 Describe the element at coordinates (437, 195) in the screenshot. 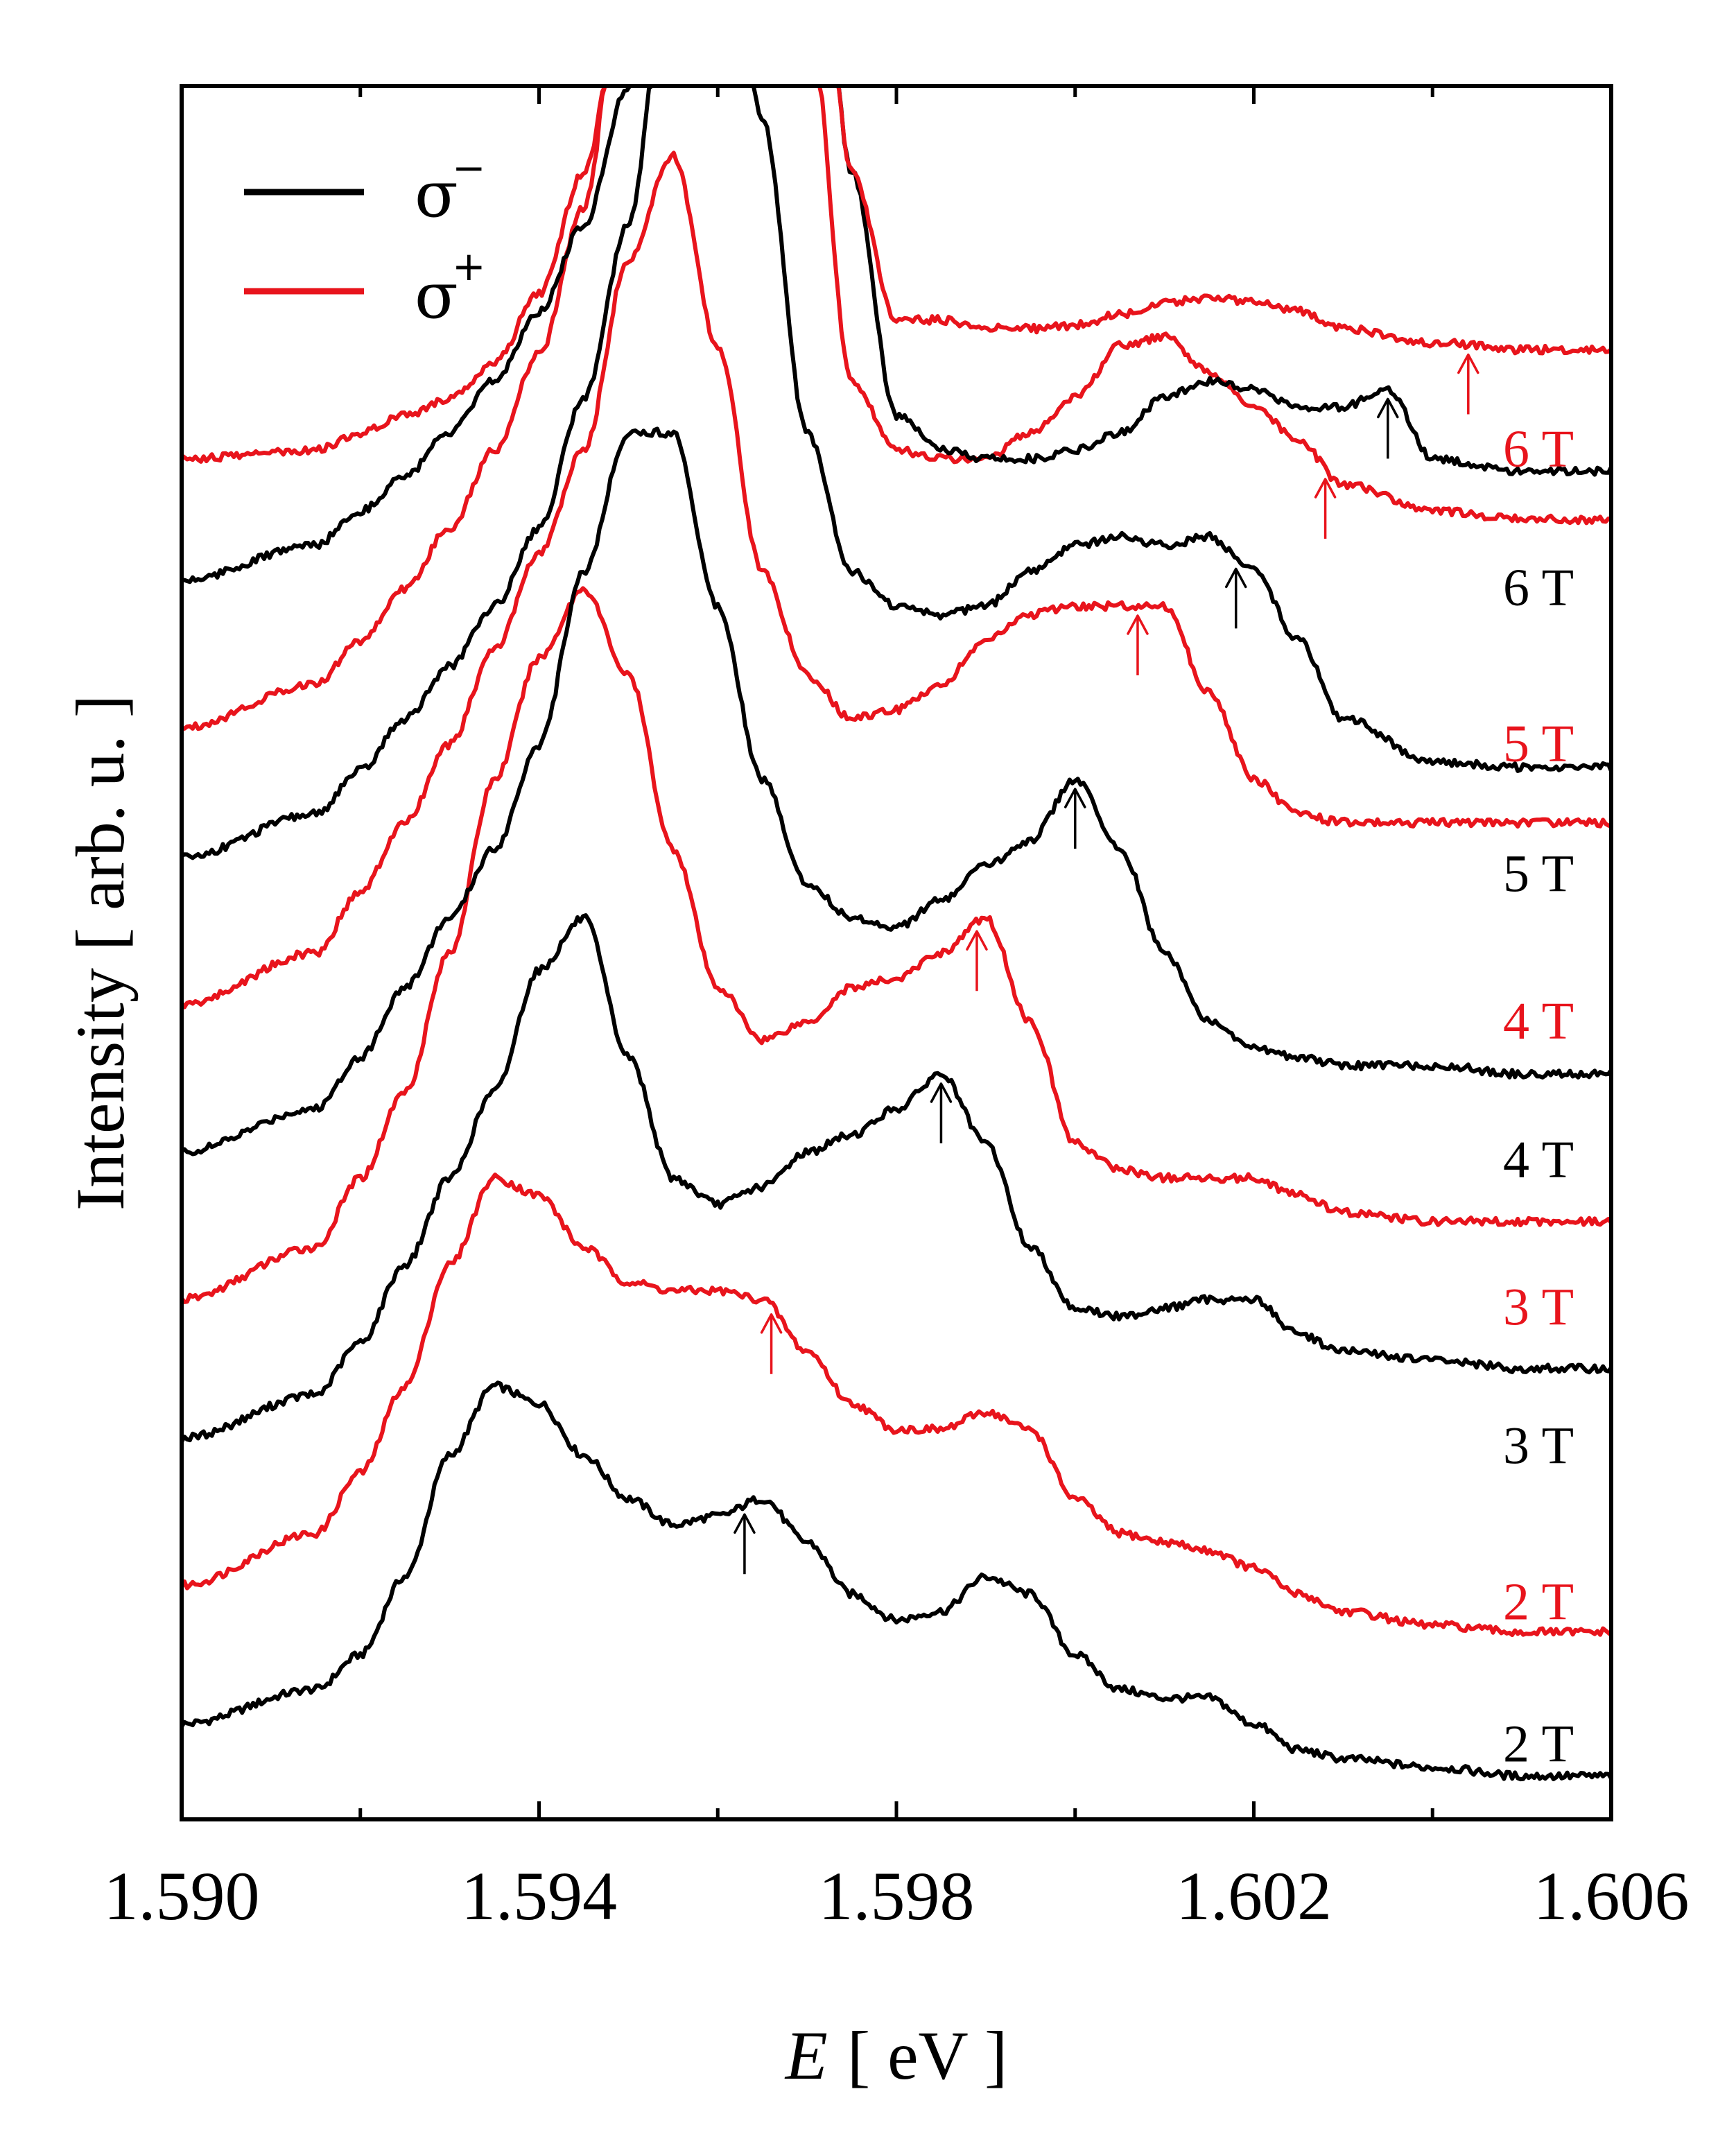

I see `legend-sigma-minus-symbol: σ` at that location.